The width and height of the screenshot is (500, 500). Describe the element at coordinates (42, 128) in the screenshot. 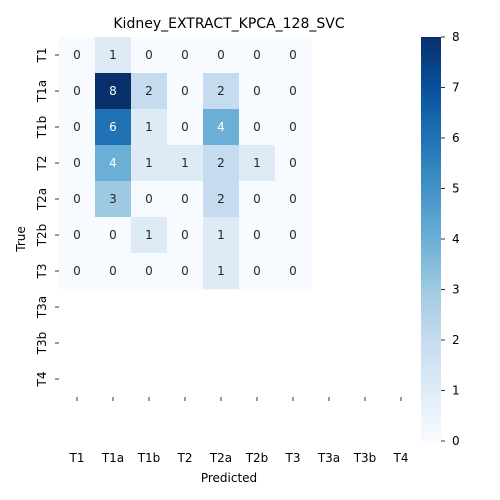

I see `y-tick-label: T1b` at that location.